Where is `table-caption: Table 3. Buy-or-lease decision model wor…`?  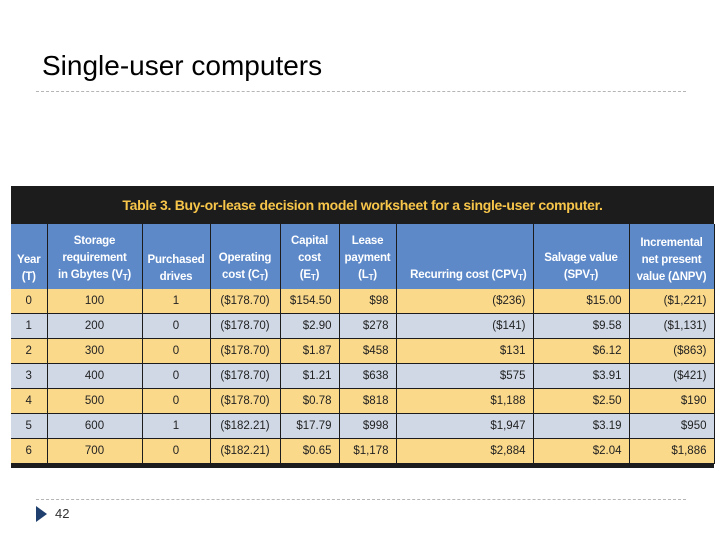
table-caption: Table 3. Buy-or-lease decision model wor… is located at coordinates (362, 205).